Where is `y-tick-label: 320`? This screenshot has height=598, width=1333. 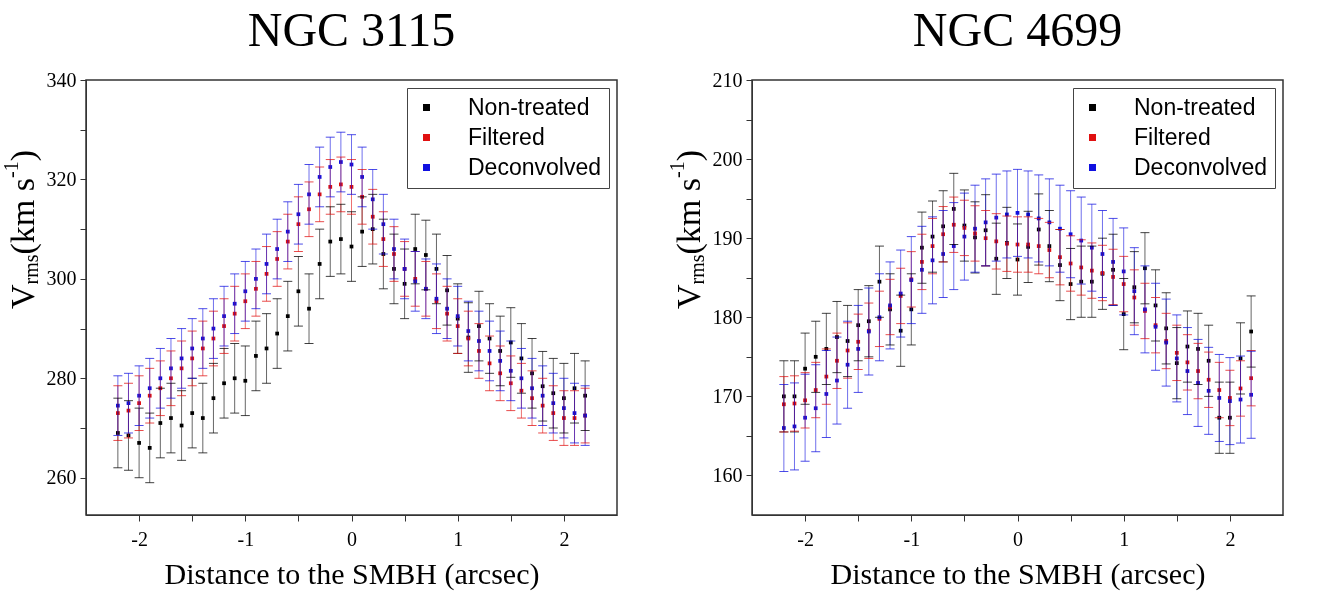 y-tick-label: 320 is located at coordinates (61, 178).